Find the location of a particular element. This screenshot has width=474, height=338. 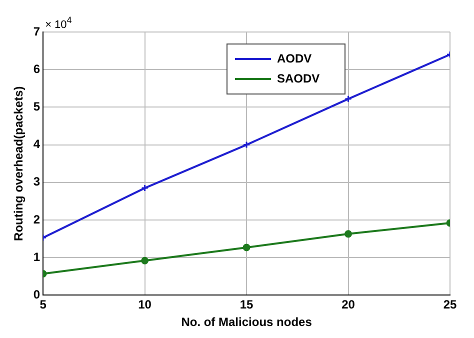

x-axis-title: No. of Malicious nodes is located at coordinates (246, 322).